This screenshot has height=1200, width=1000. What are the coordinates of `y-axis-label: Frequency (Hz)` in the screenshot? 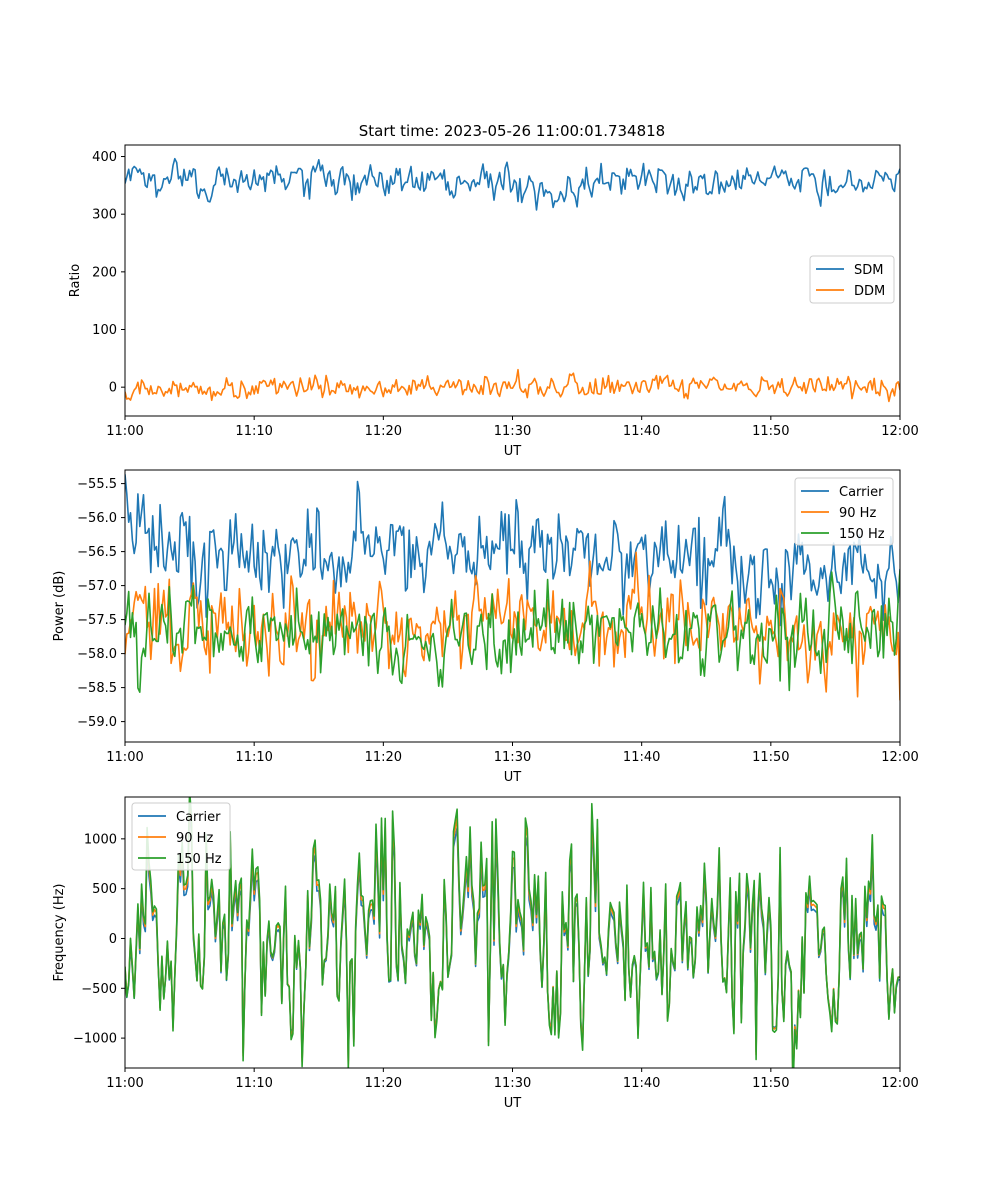 It's located at (59, 932).